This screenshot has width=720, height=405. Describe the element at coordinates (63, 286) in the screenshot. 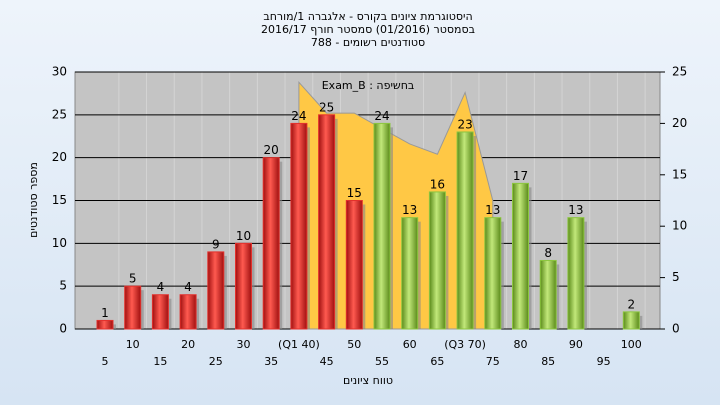

I see `y-tick-label: 5` at that location.